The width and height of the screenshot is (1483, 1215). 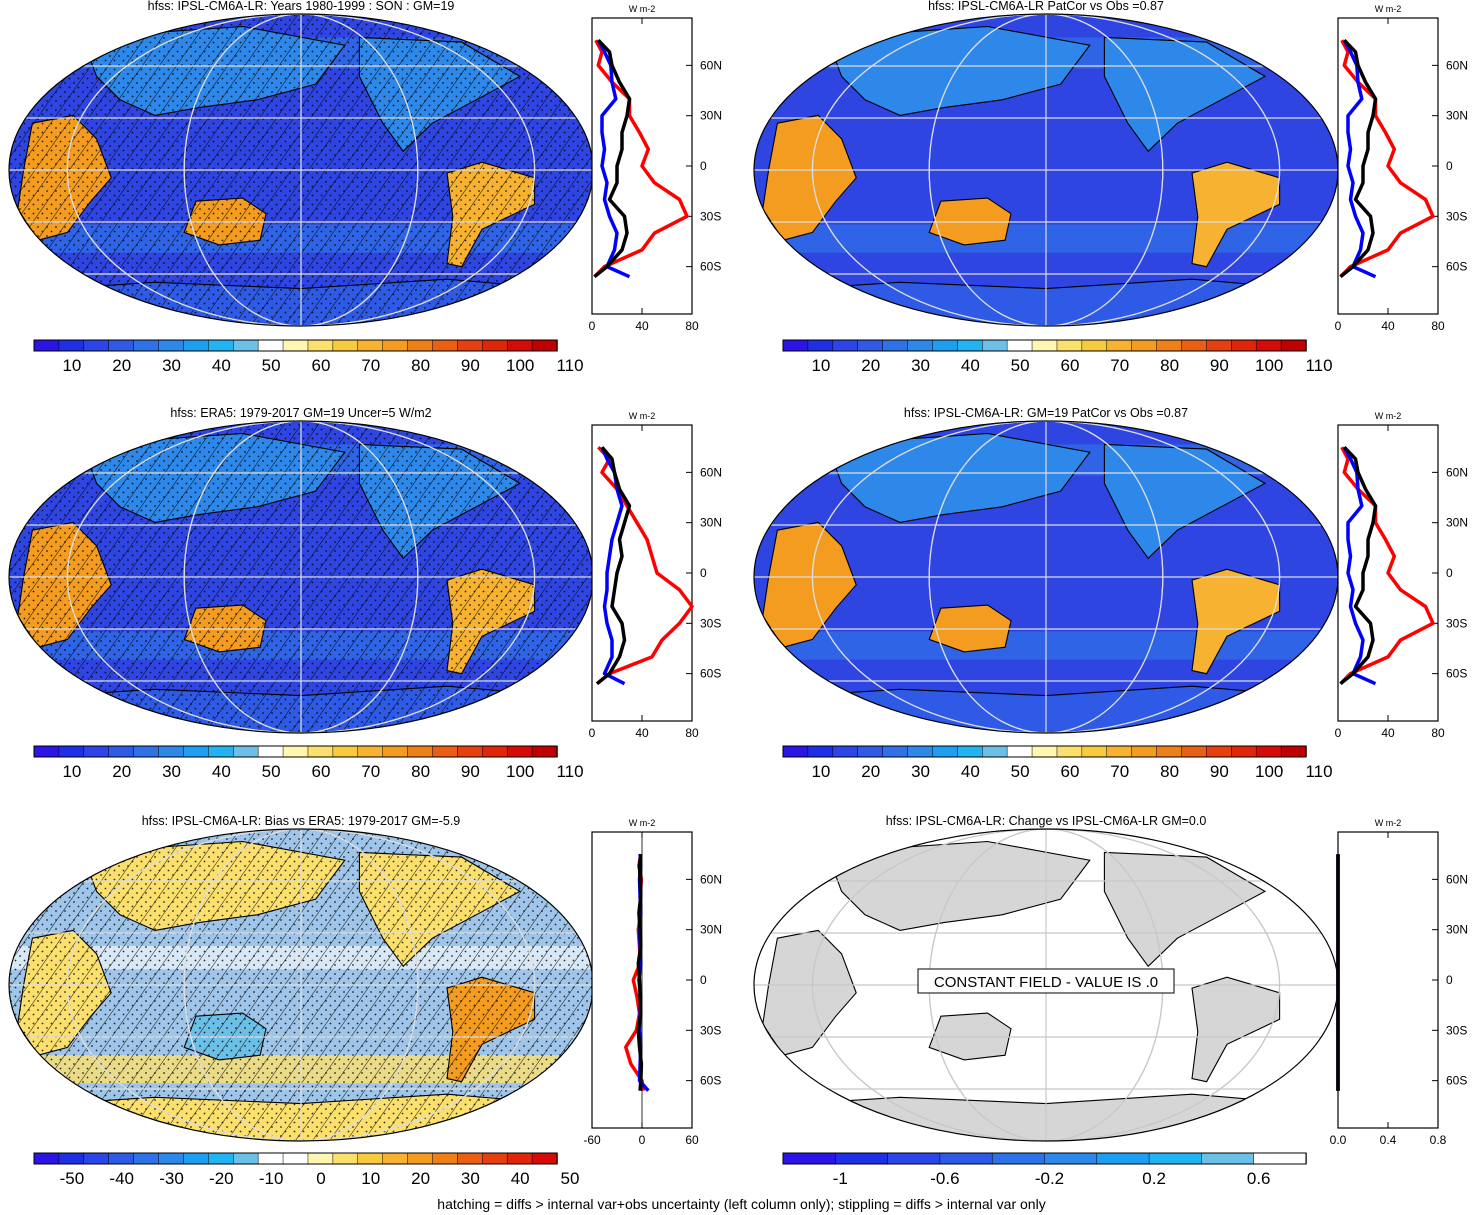 What do you see at coordinates (1388, 980) in the screenshot?
I see `zonal-frame` at bounding box center [1388, 980].